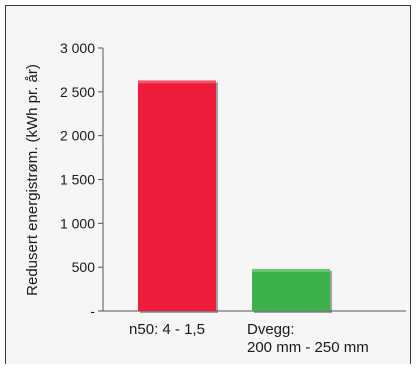  I want to click on y-axis-title: Redusert energistrøm. (kWh pr. år), so click(32, 180).